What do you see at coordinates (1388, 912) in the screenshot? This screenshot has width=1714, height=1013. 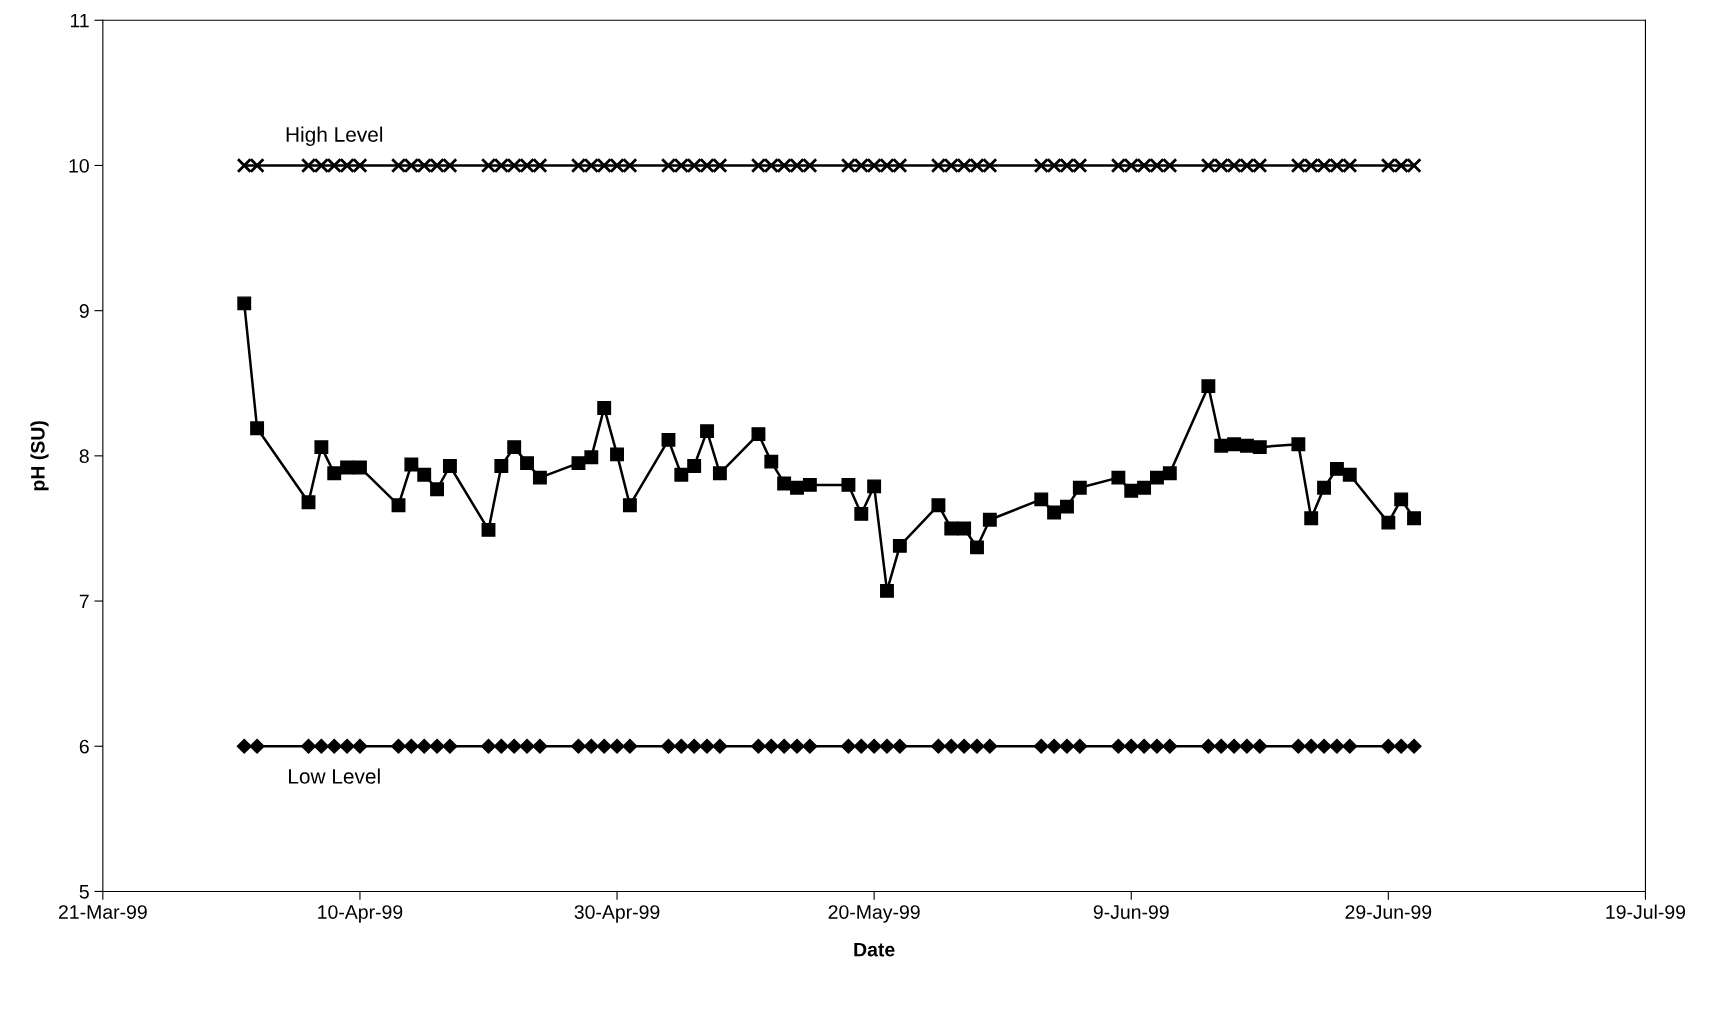 I see `x-tick-label: 29-Jun-99` at bounding box center [1388, 912].